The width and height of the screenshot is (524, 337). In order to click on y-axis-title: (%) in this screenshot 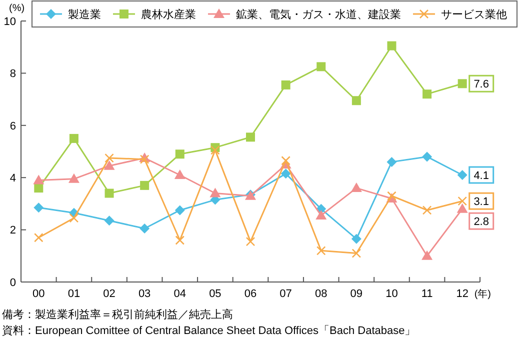, I will do `click(17, 8)`.